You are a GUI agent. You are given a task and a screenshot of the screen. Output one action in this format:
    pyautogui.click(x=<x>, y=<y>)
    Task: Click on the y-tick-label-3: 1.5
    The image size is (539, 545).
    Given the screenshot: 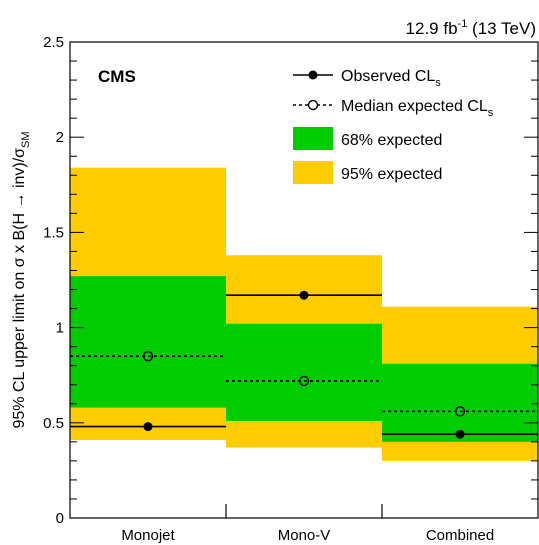 What is the action you would take?
    pyautogui.click(x=53, y=232)
    